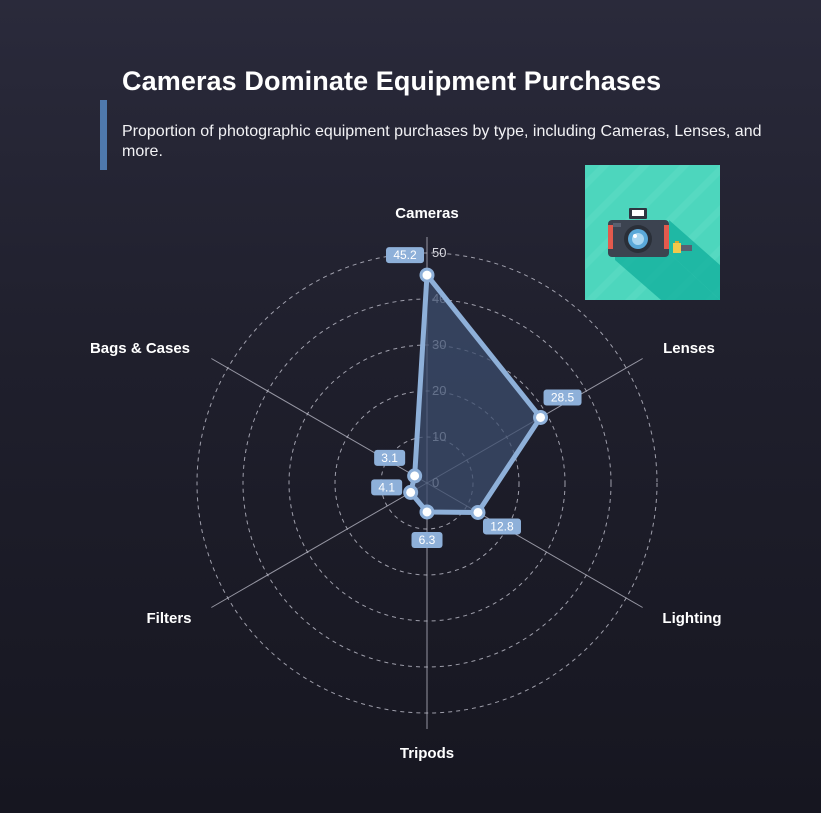 The height and width of the screenshot is (813, 821). I want to click on svg-text: 6.3, so click(427, 540).